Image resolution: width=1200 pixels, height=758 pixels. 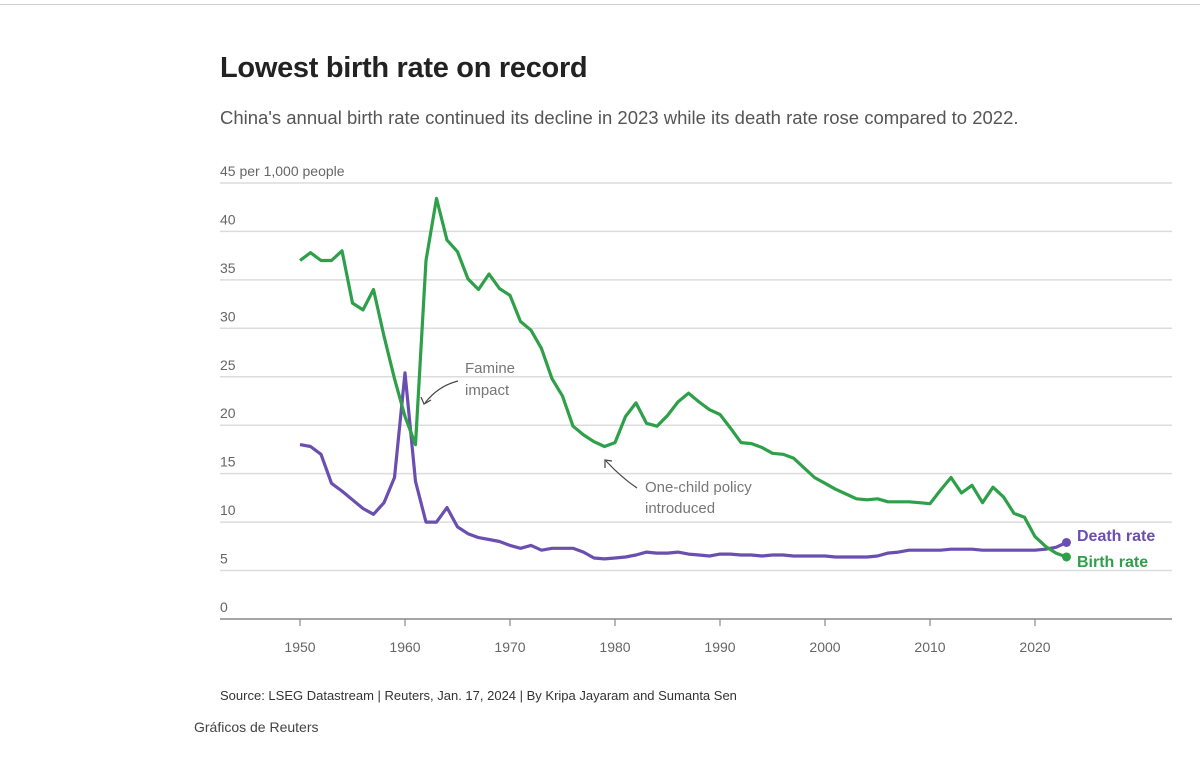 What do you see at coordinates (490, 368) in the screenshot?
I see `annotation-famine: Famine` at bounding box center [490, 368].